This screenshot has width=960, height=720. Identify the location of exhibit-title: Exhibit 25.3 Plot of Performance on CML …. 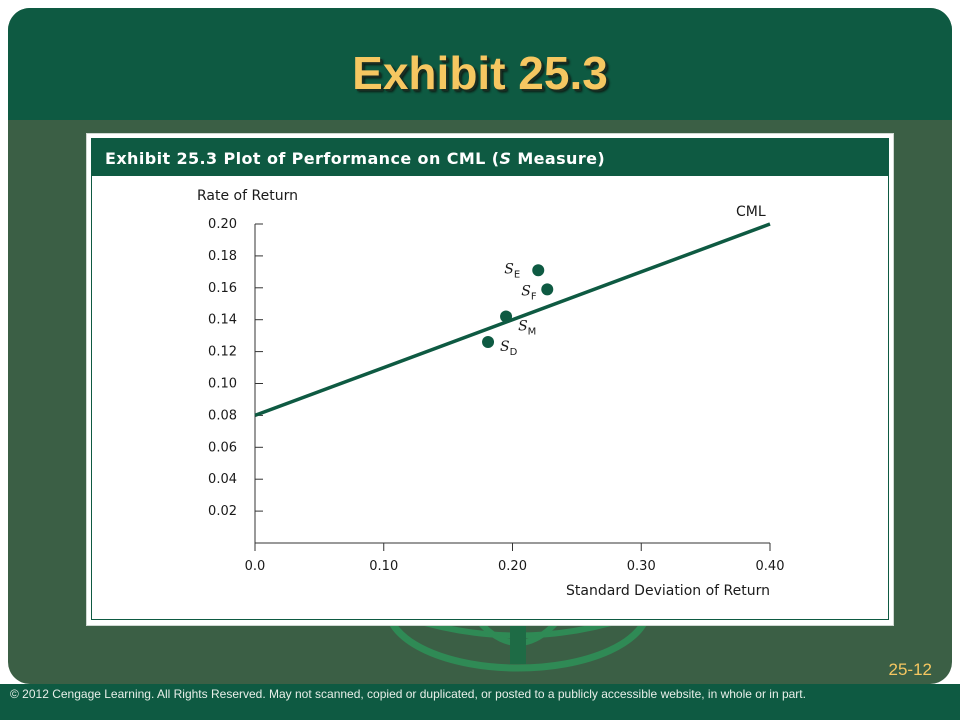
(355, 158).